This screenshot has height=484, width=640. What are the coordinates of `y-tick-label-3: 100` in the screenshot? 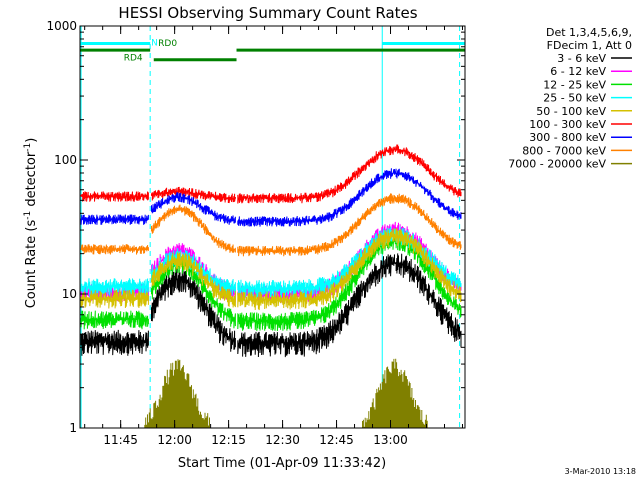 It's located at (65, 160).